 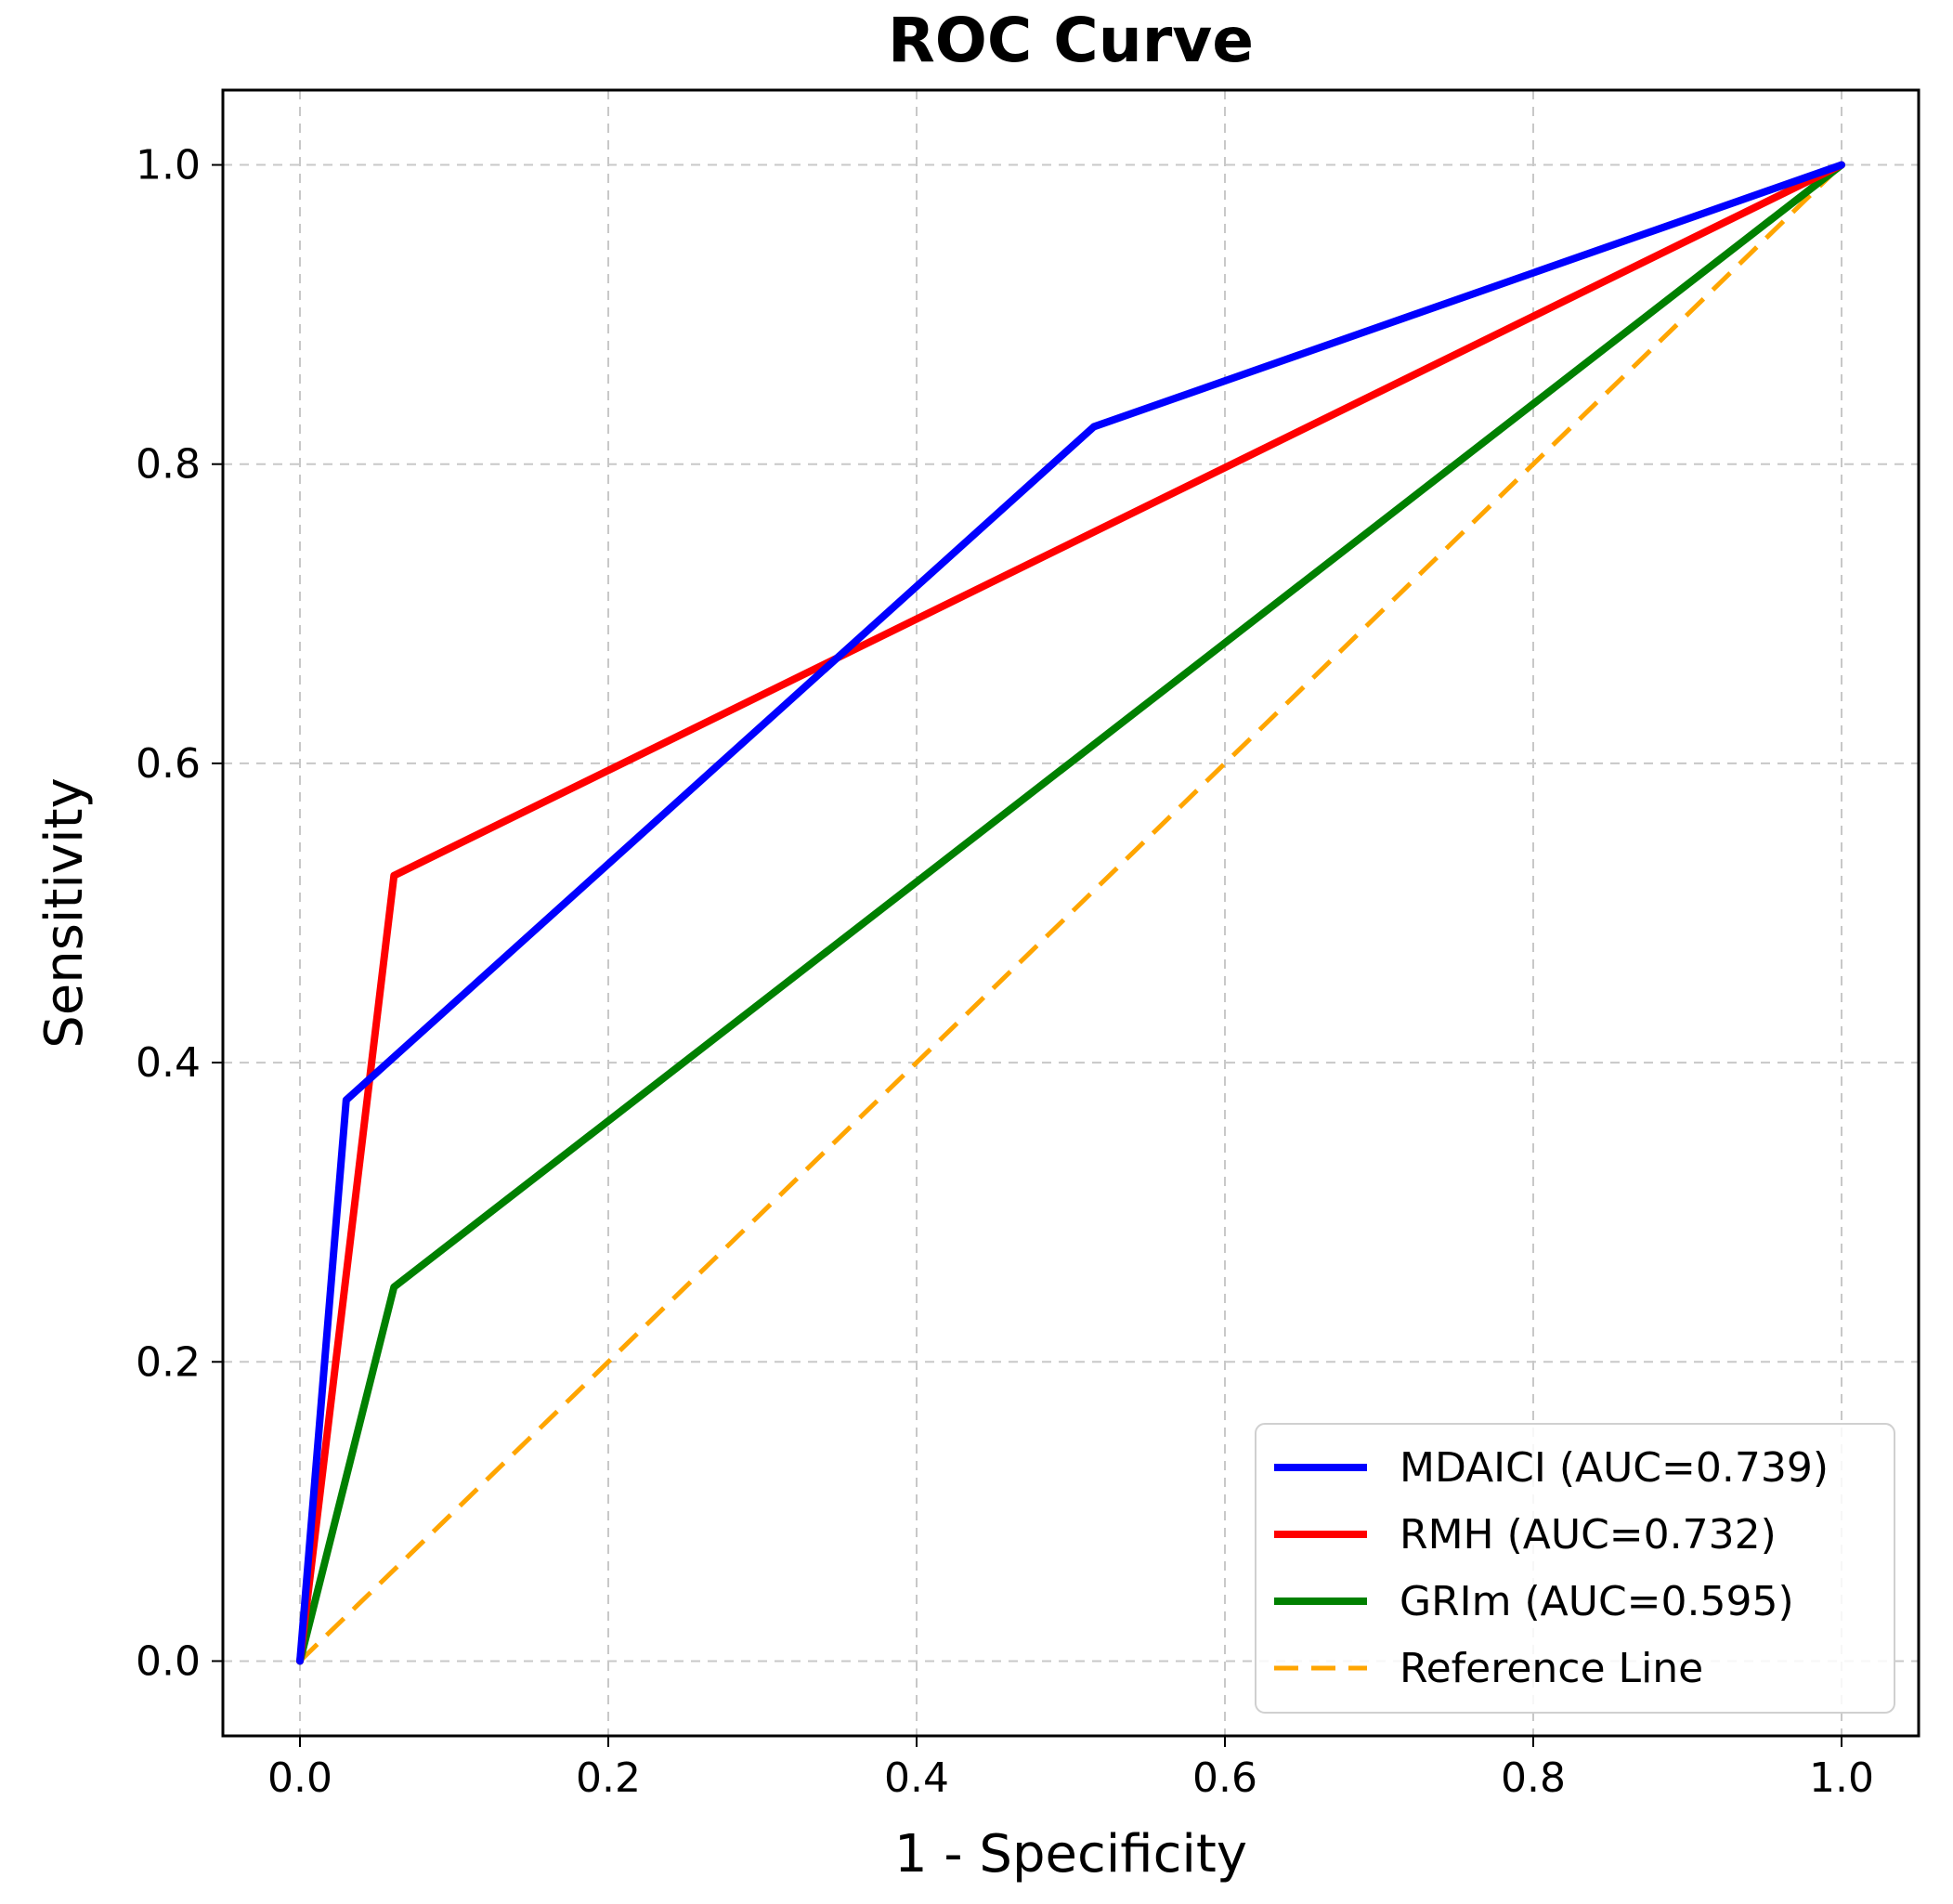 I want to click on x-tick-label: 0.2, so click(x=608, y=1778).